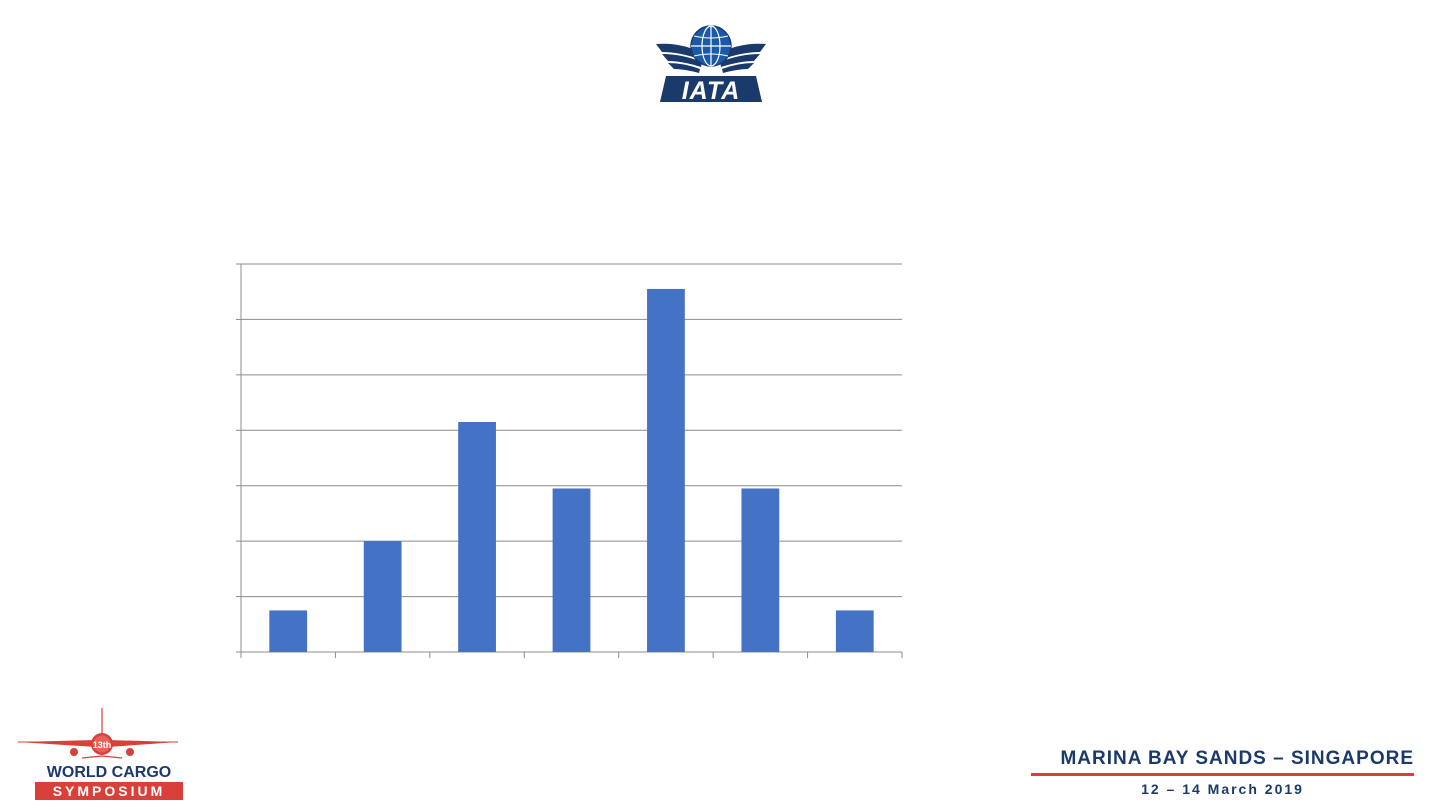  I want to click on left-wing-icon, so click(680, 51).